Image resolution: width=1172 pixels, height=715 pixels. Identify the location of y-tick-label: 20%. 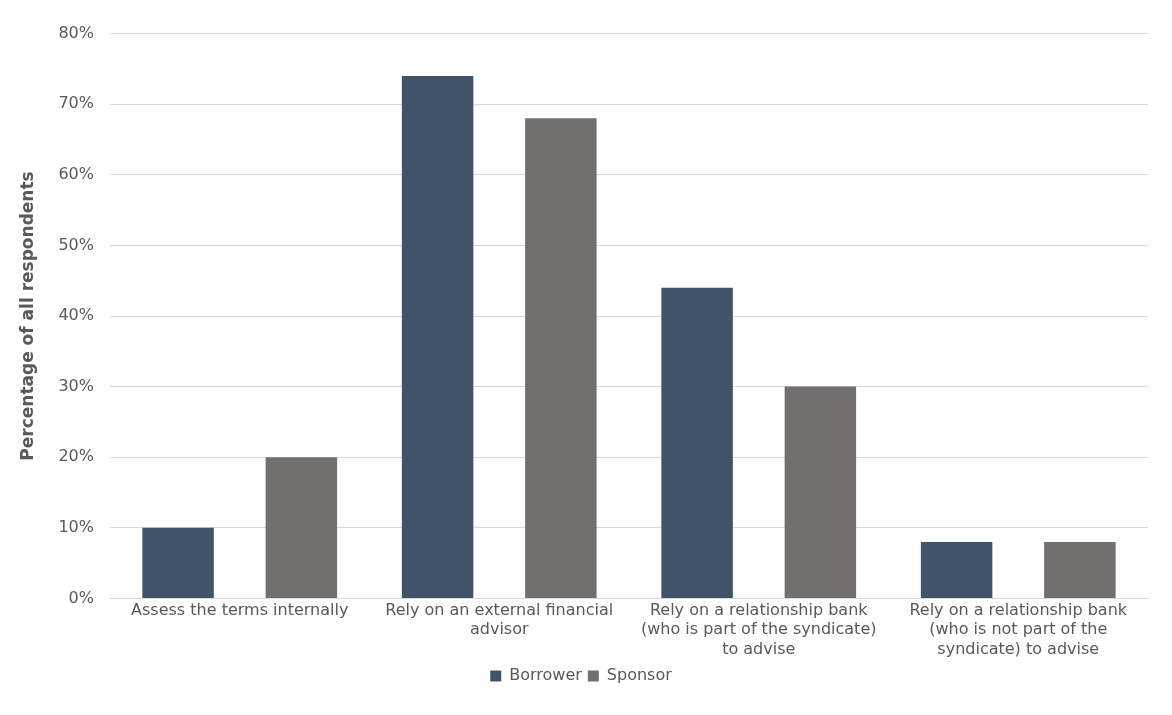
(76, 456).